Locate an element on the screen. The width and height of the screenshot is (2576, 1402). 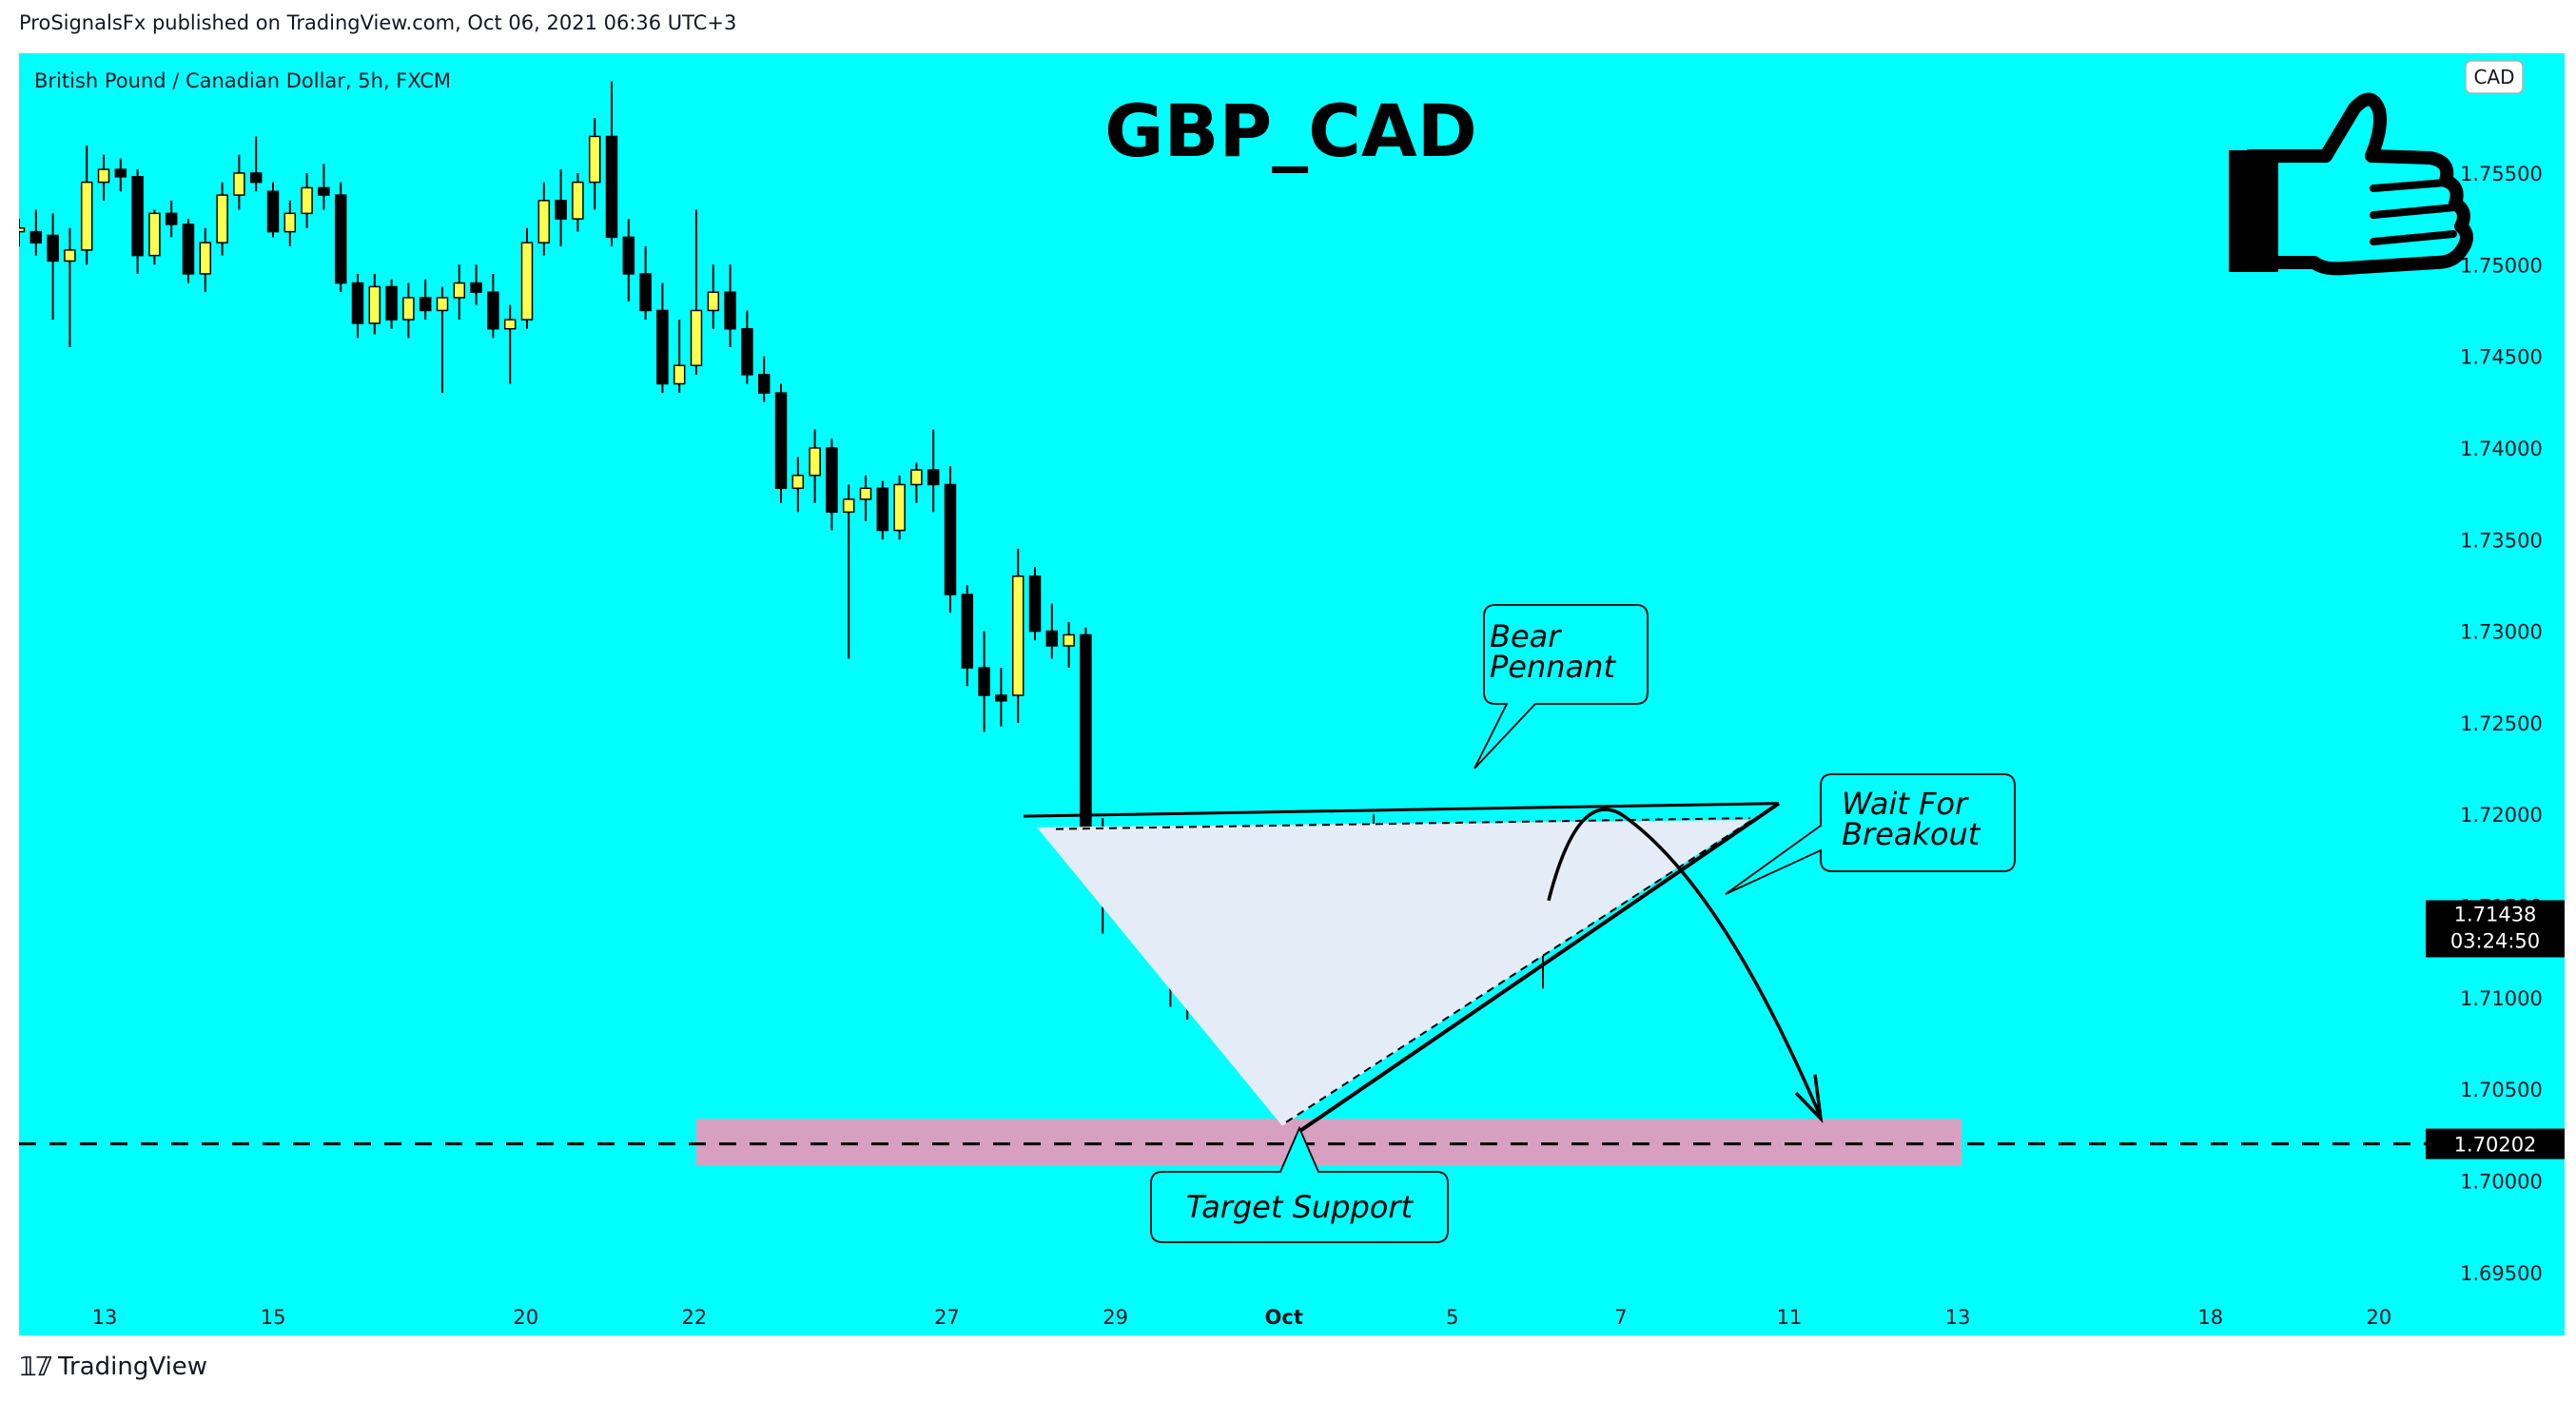
pennant-upper-dashed is located at coordinates (1403, 823).